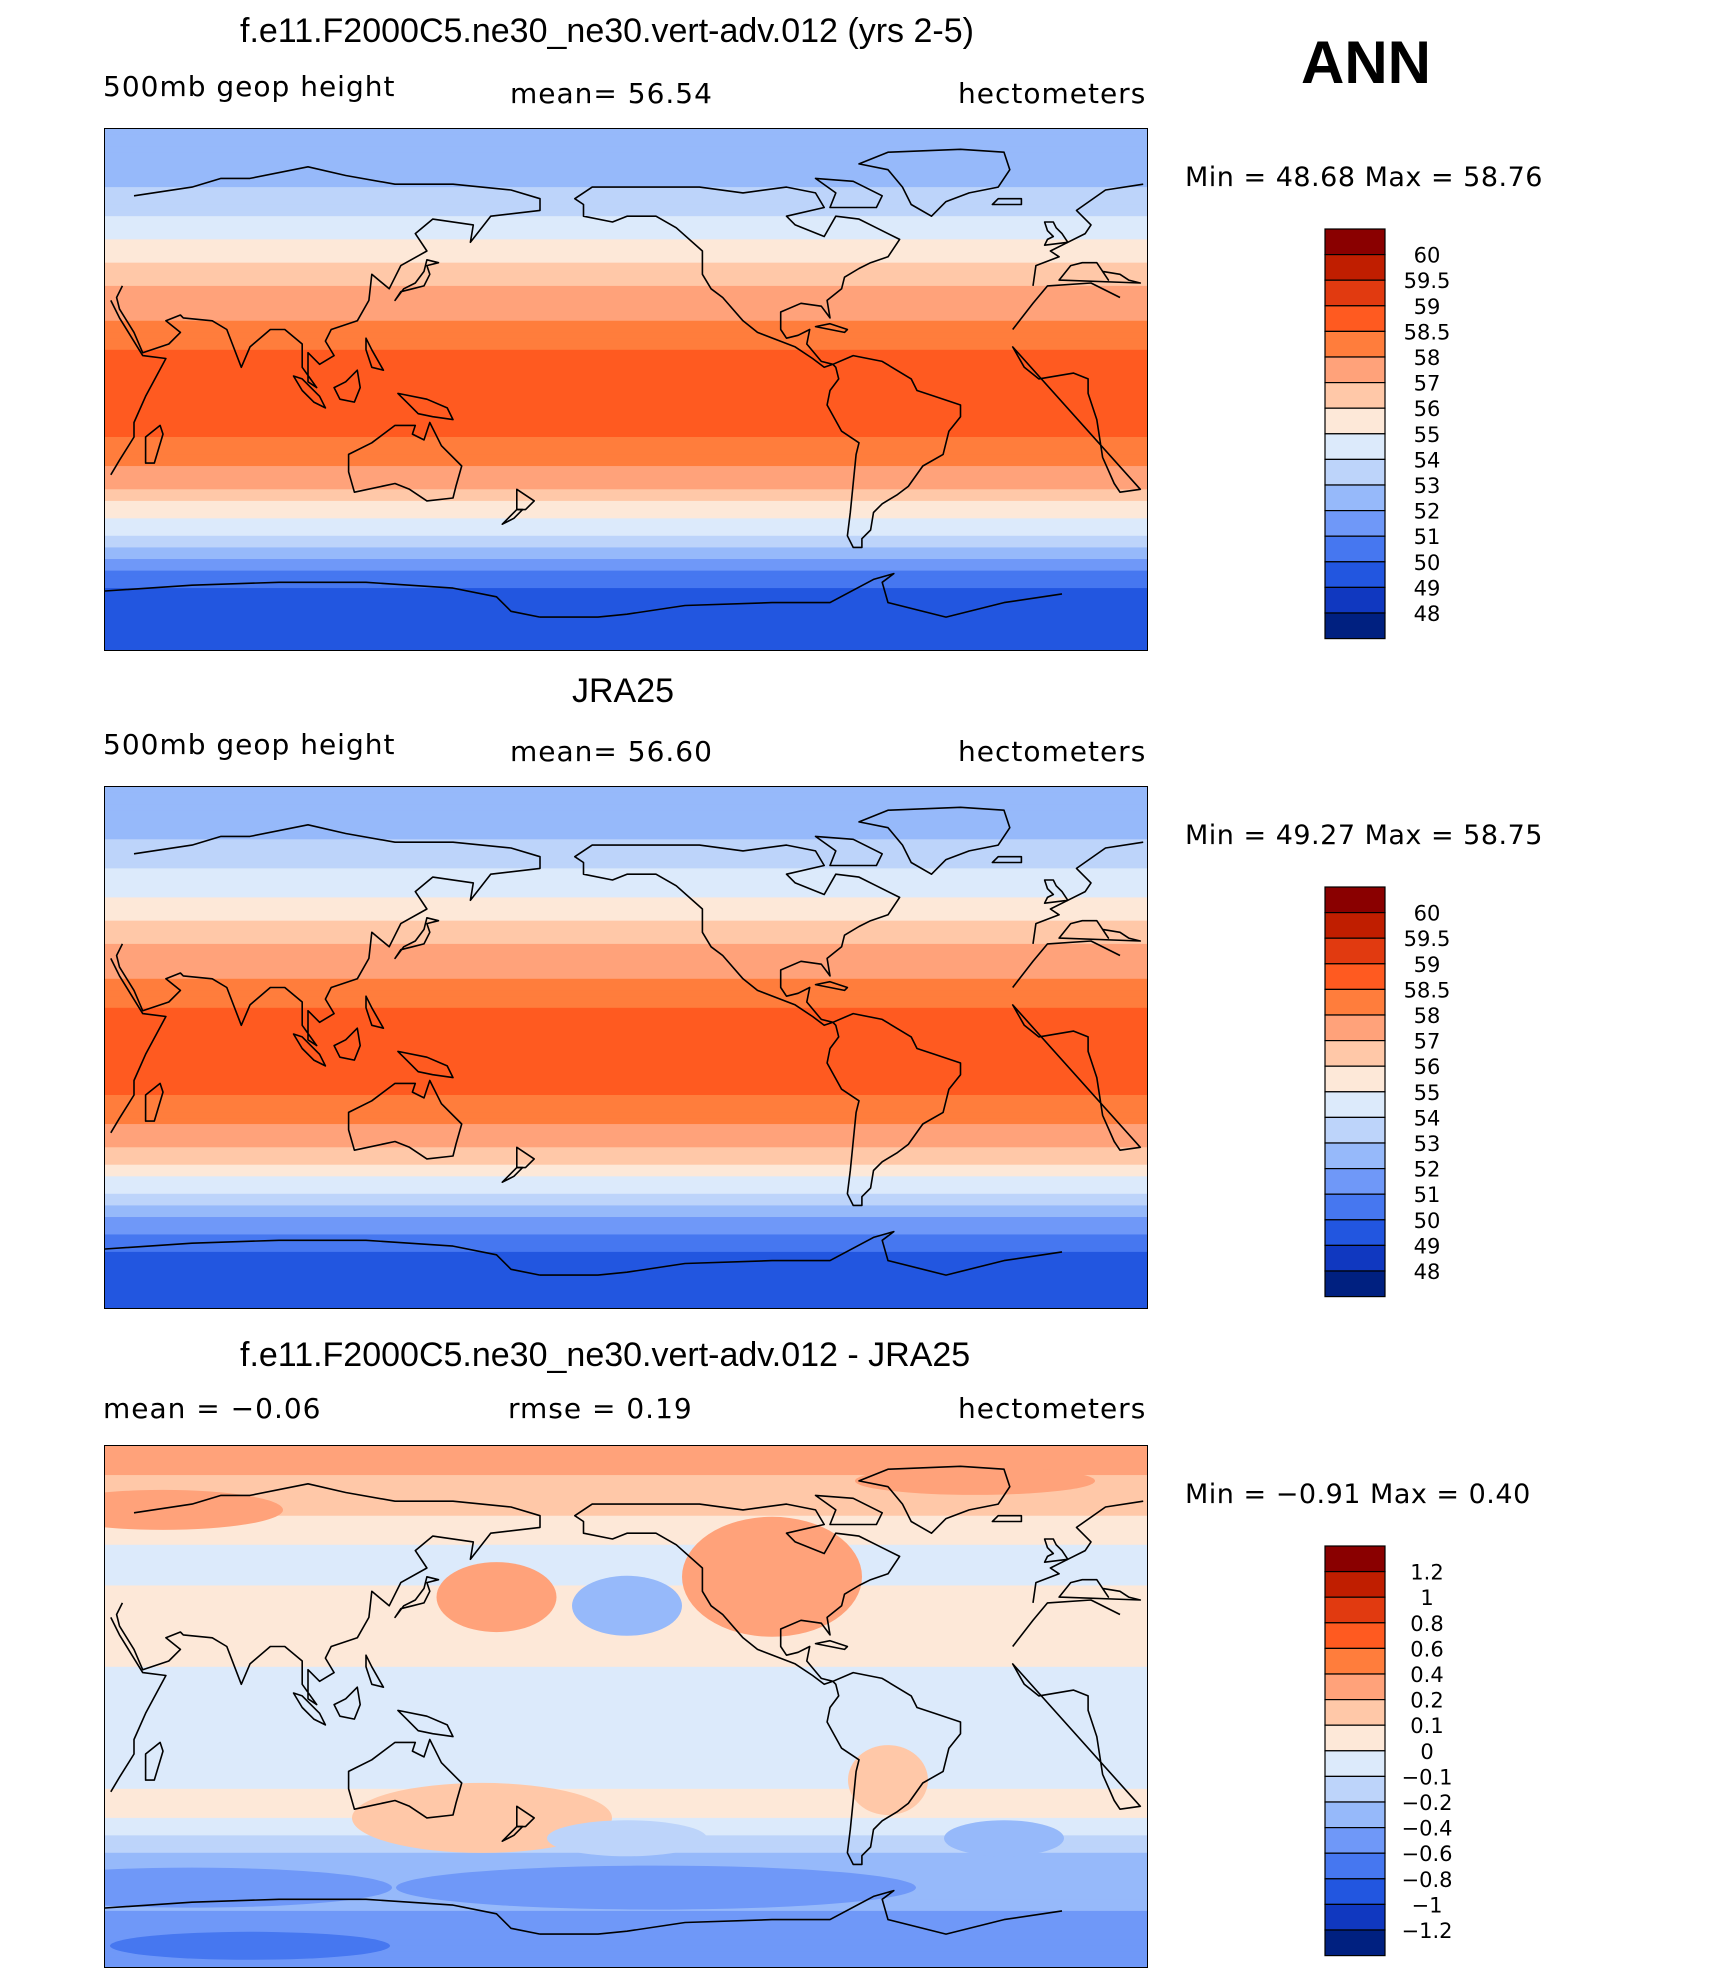  What do you see at coordinates (1427, 537) in the screenshot?
I see `colorbar-tick-label: 51` at bounding box center [1427, 537].